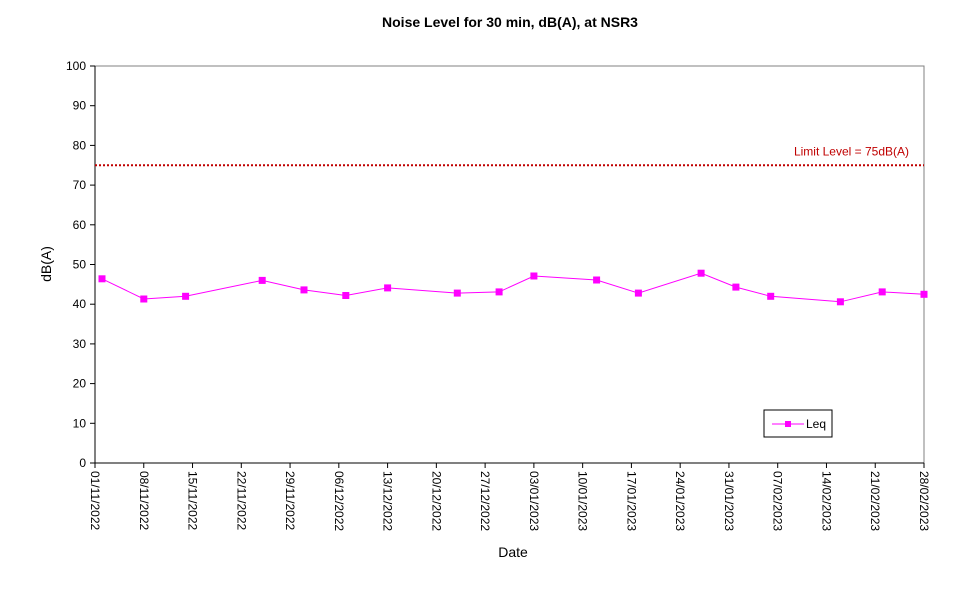 The image size is (966, 589). I want to click on chart-title: Noise Level for 30 min, dB(A), at NSR3, so click(510, 22).